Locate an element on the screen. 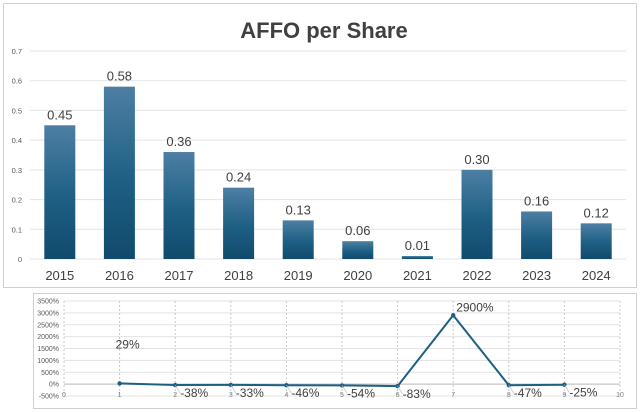 This screenshot has width=640, height=412. data-label: 0.36 is located at coordinates (178, 141).